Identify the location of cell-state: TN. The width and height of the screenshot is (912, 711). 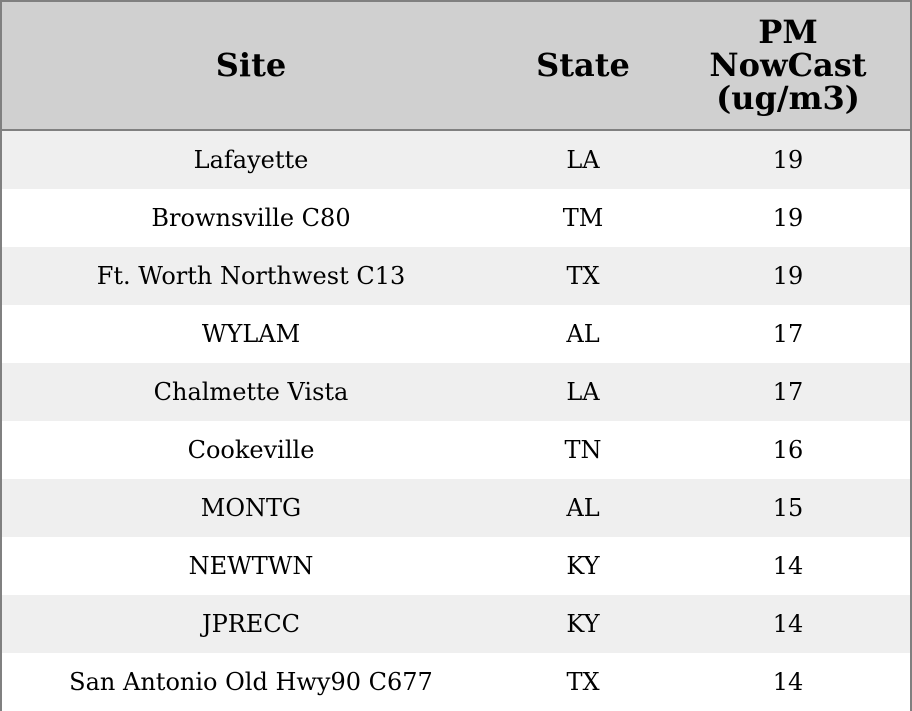
(583, 450).